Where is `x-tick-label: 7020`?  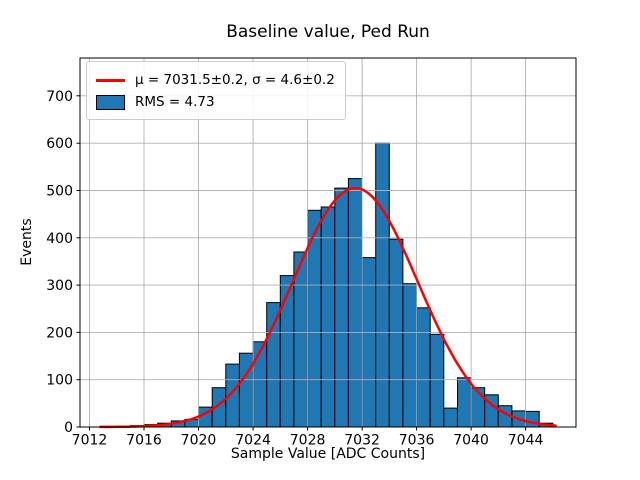 x-tick-label: 7020 is located at coordinates (199, 441).